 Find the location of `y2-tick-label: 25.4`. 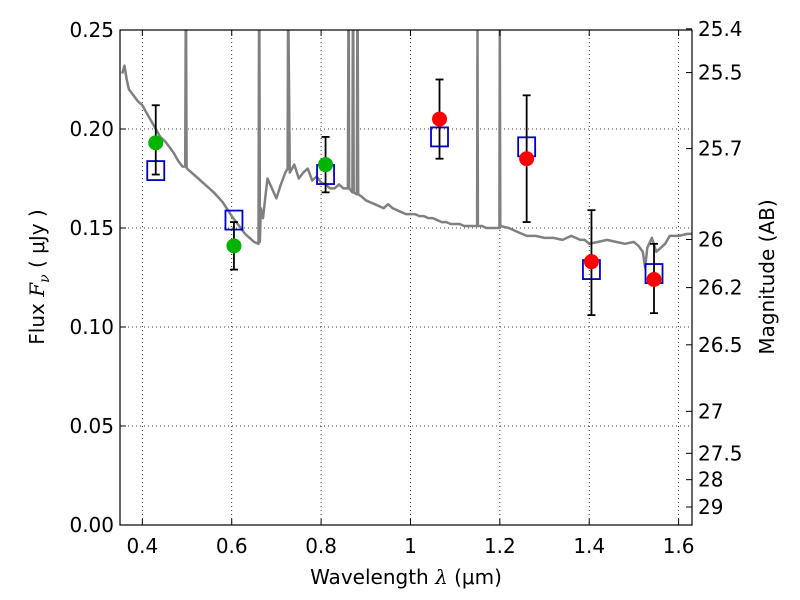

y2-tick-label: 25.4 is located at coordinates (720, 29).